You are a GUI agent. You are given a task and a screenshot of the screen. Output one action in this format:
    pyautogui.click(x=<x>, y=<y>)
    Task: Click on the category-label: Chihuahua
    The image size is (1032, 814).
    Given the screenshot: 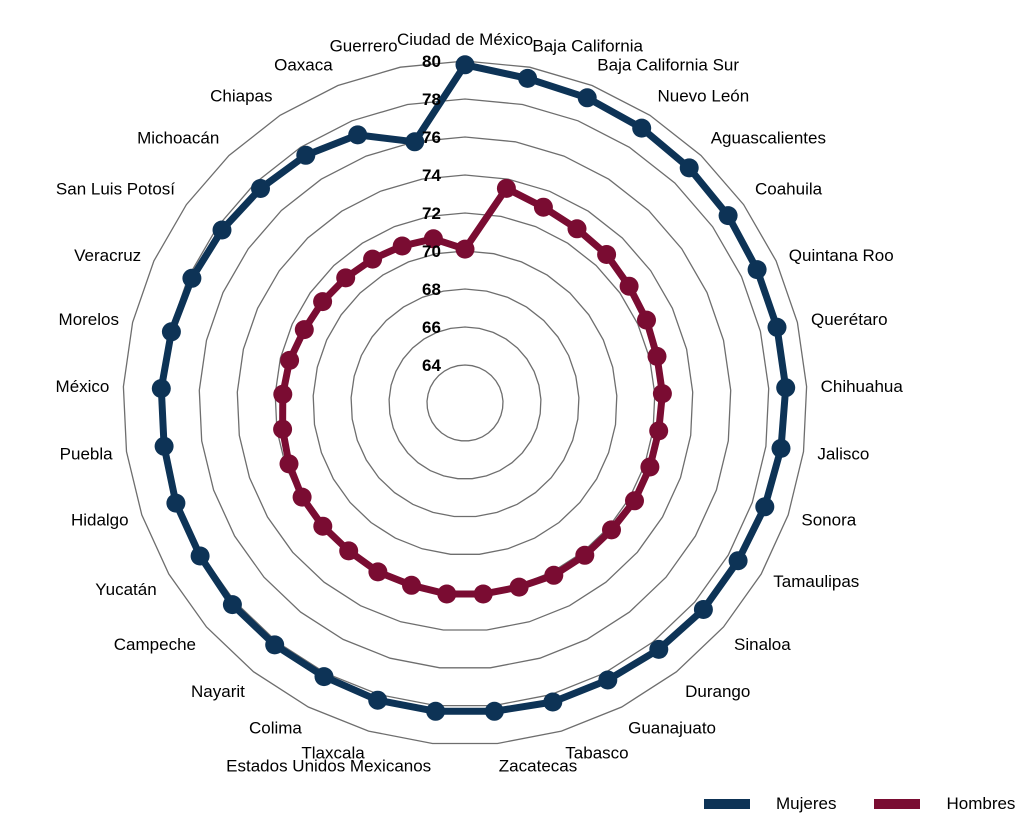 What is the action you would take?
    pyautogui.click(x=862, y=386)
    